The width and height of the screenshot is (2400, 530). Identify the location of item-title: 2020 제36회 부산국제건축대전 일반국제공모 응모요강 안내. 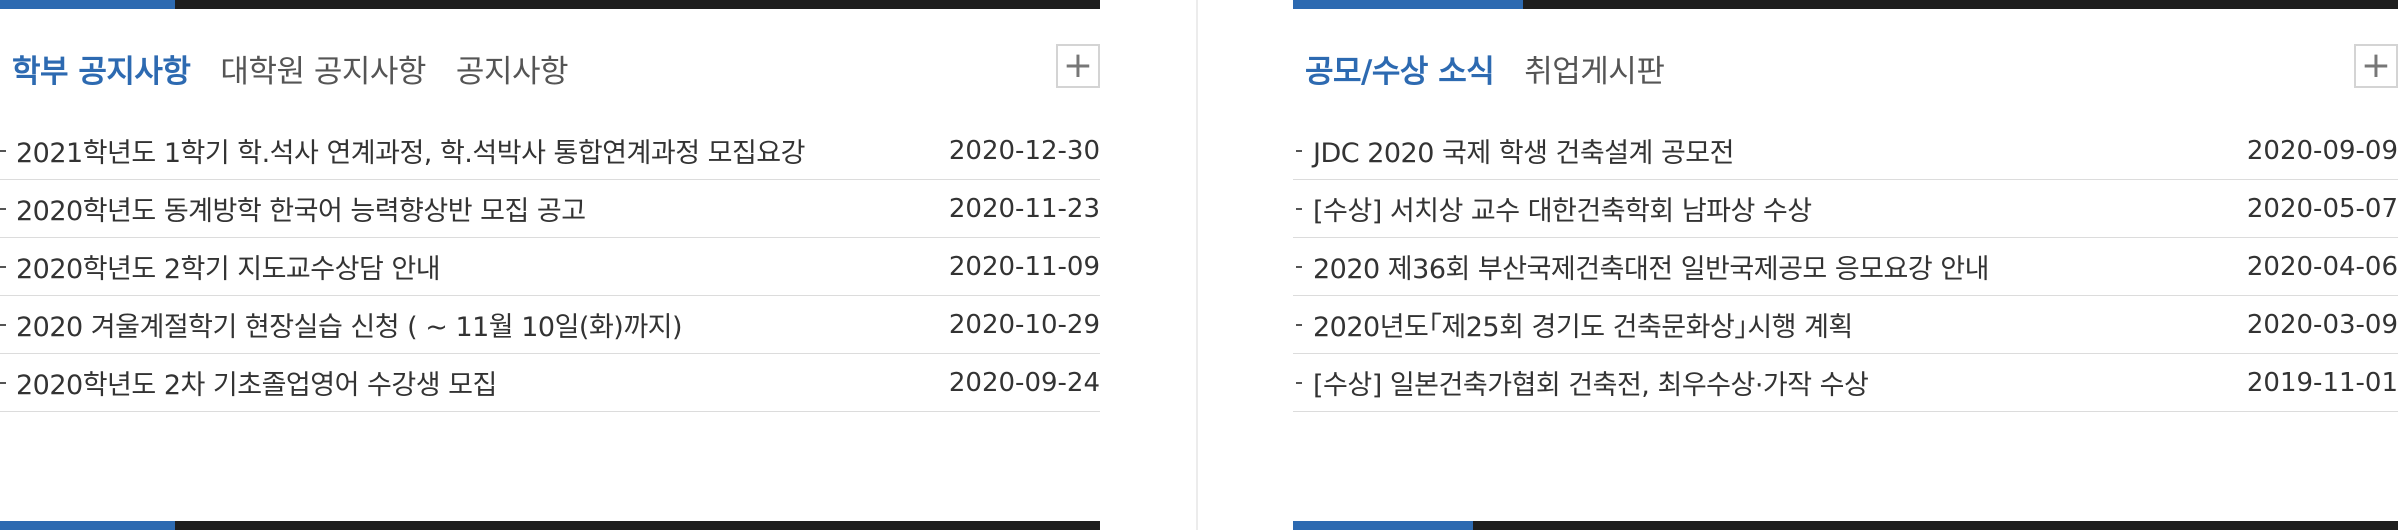
(1651, 269).